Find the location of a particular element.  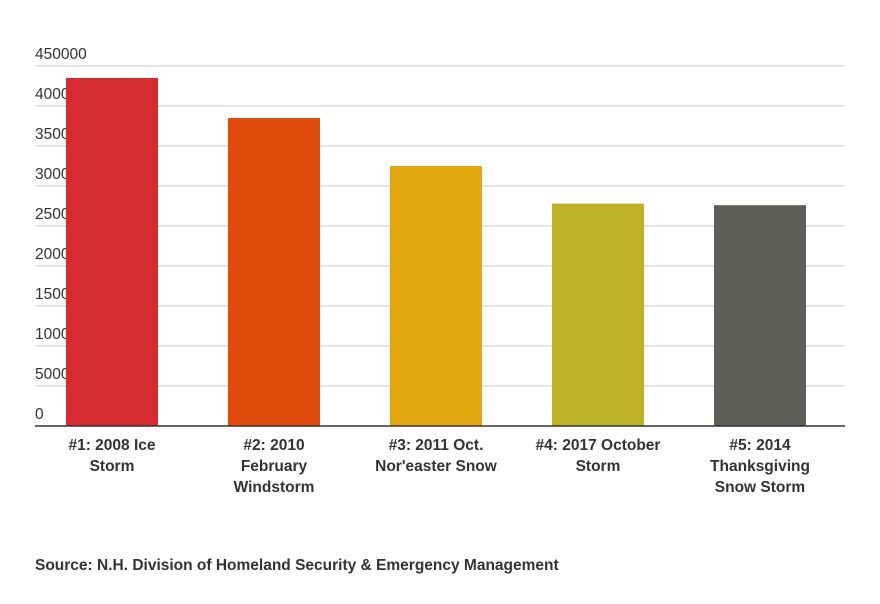

x-tick-label-line: Thanksgiving is located at coordinates (760, 466).